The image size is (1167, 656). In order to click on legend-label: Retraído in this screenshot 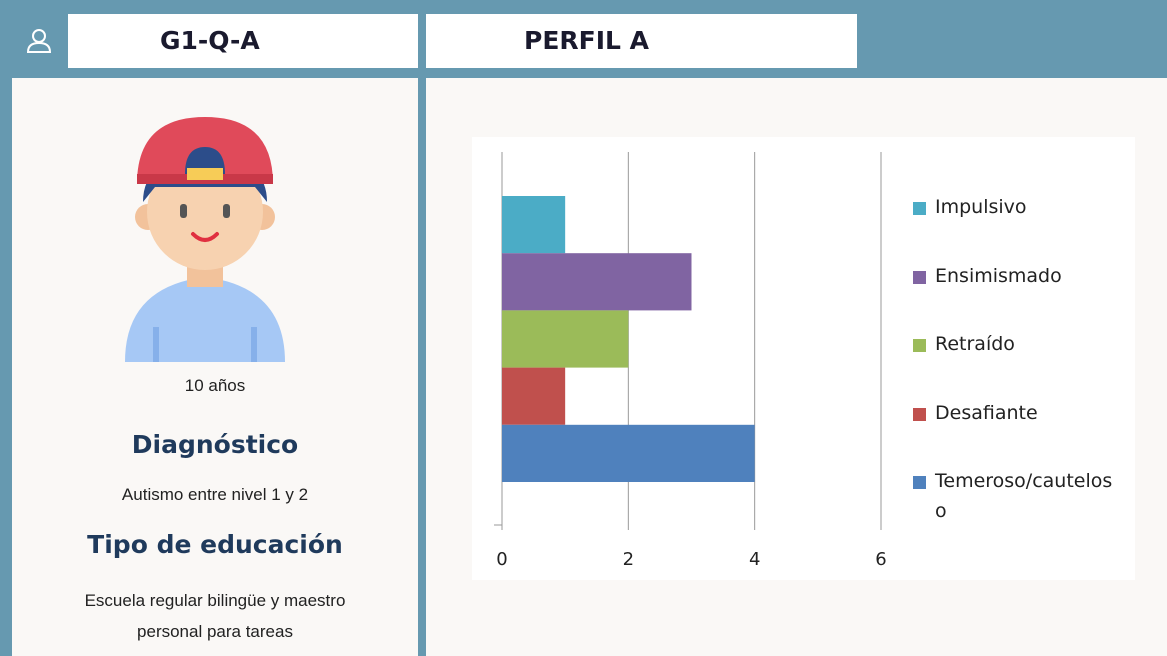, I will do `click(975, 344)`.